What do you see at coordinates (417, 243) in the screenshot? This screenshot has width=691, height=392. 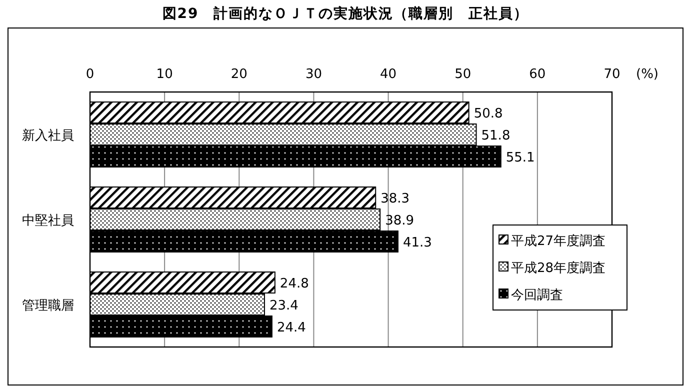 I see `data-label: 41.3` at bounding box center [417, 243].